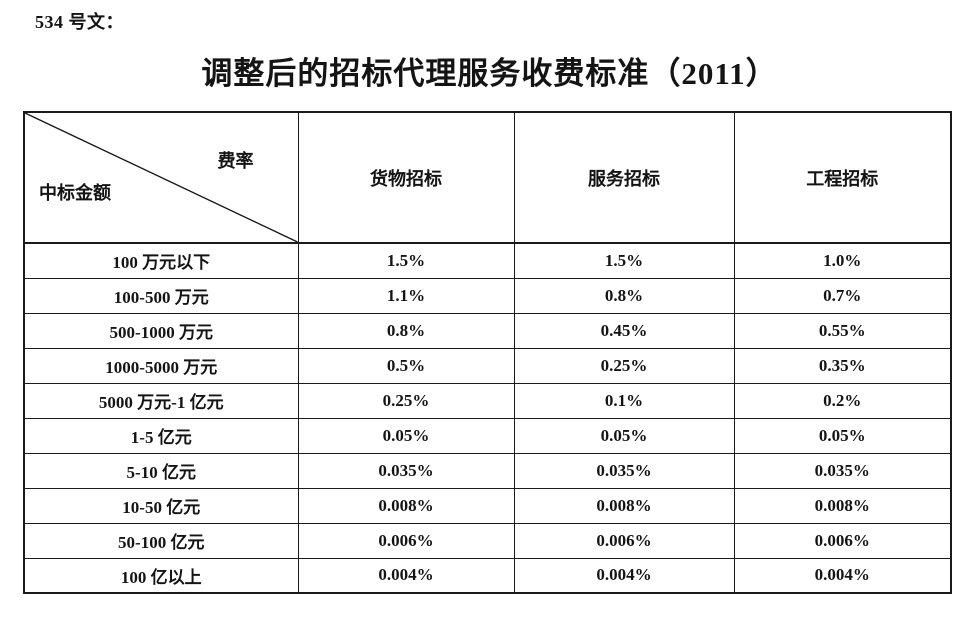 The image size is (979, 629). I want to click on rate-value-cell: 1.1%, so click(406, 295).